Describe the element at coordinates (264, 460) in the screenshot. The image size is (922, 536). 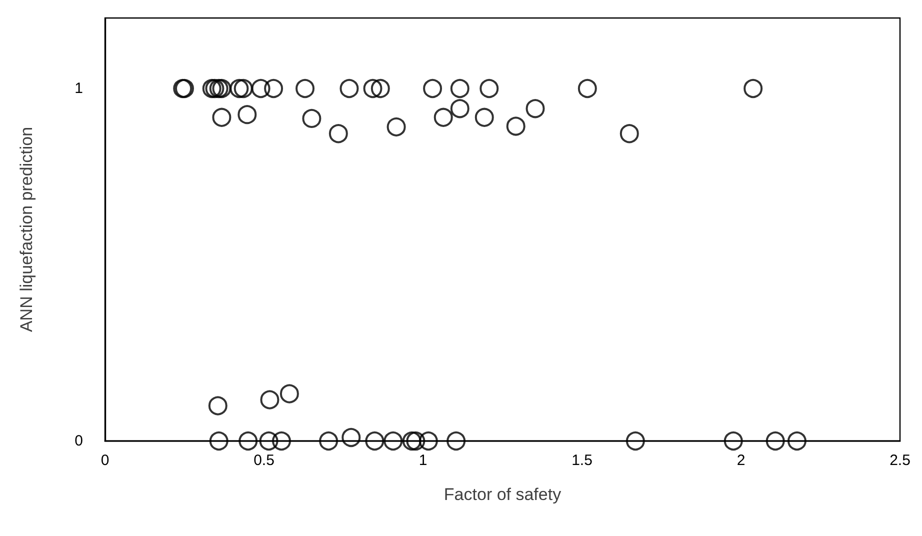
I see `x-tick-label: 0.5` at that location.